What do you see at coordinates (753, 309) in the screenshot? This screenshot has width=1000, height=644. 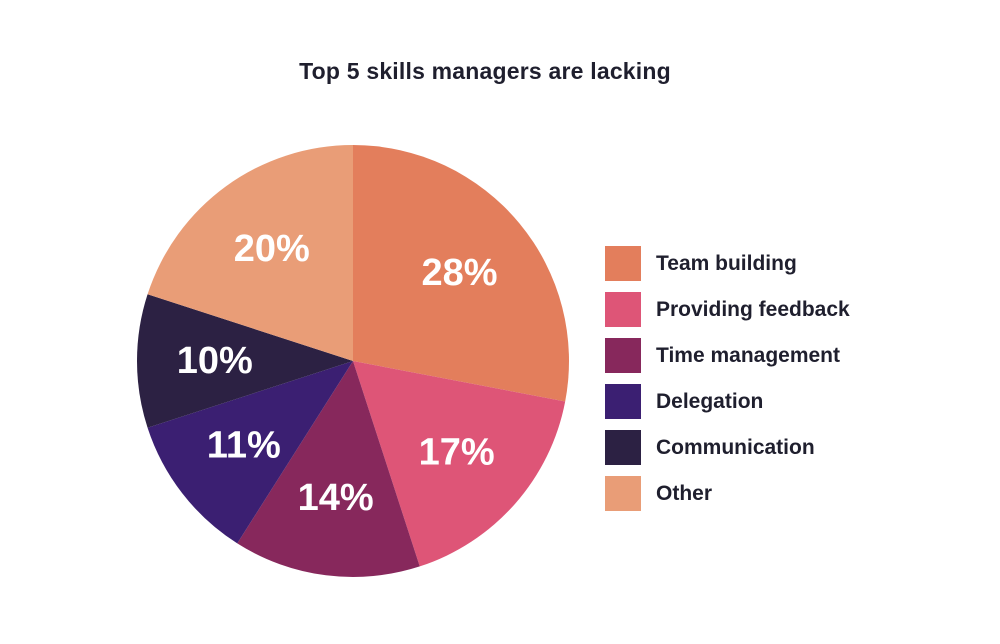 I see `legend-label: Providing feedback` at bounding box center [753, 309].